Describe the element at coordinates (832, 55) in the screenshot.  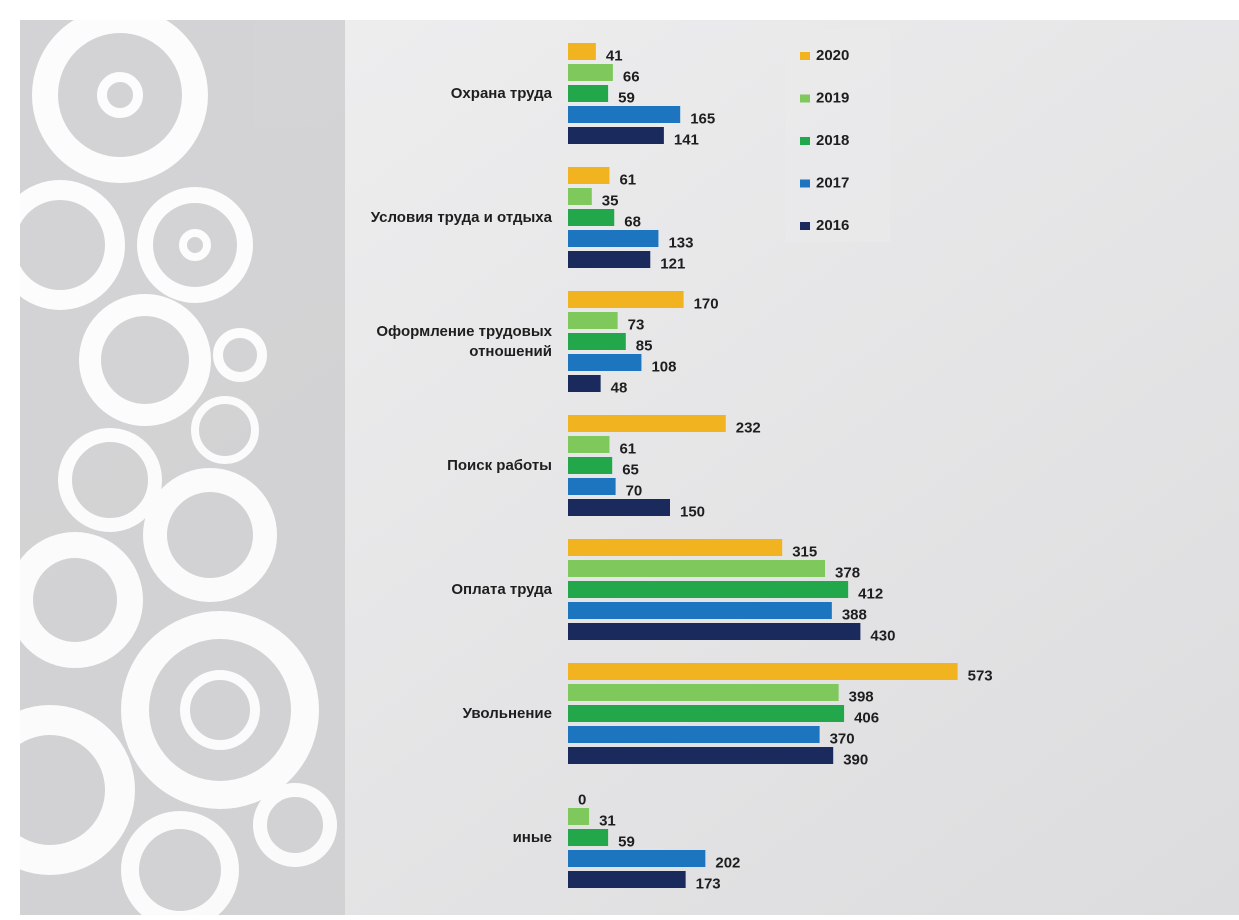
I see `legend-label: 2020` at that location.